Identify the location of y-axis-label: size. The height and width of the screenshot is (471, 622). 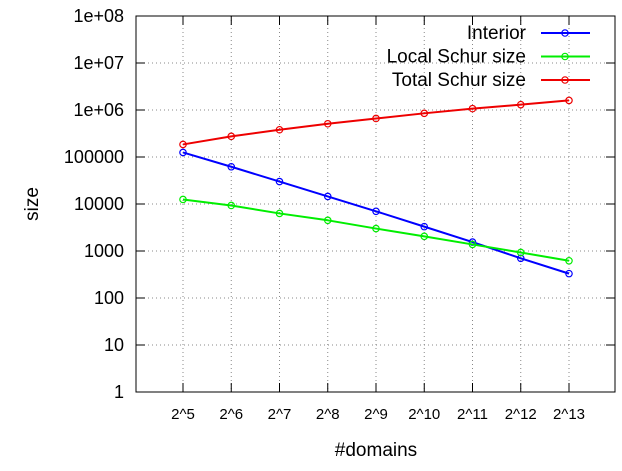
(32, 204).